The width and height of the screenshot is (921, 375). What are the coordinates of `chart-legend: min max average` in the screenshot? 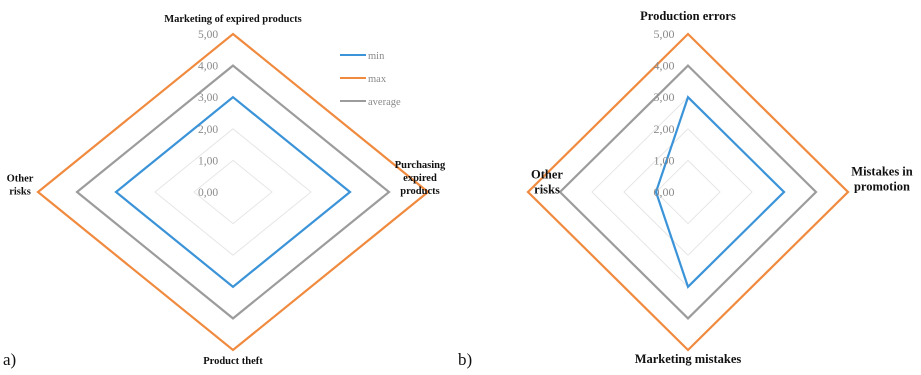 It's located at (370, 79).